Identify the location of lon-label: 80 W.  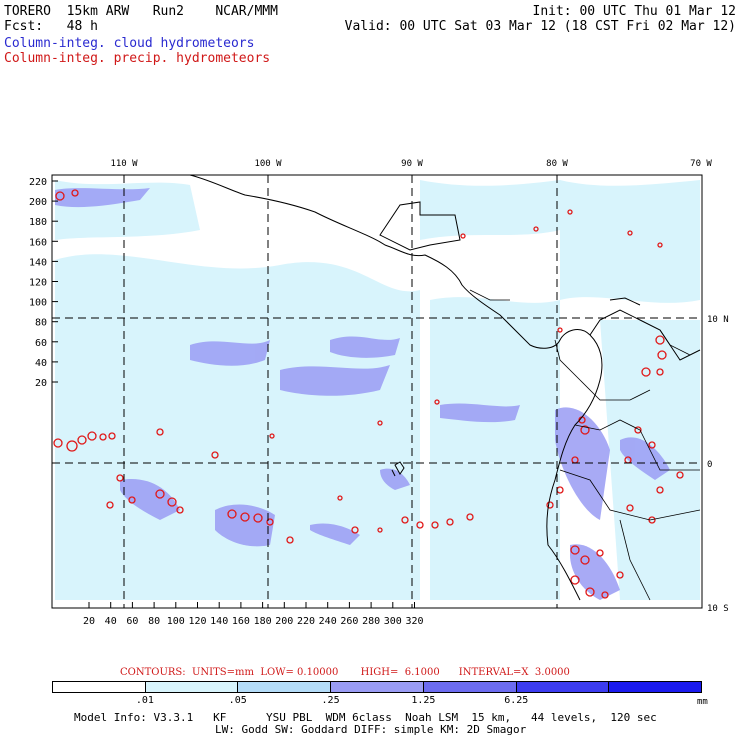
(557, 164).